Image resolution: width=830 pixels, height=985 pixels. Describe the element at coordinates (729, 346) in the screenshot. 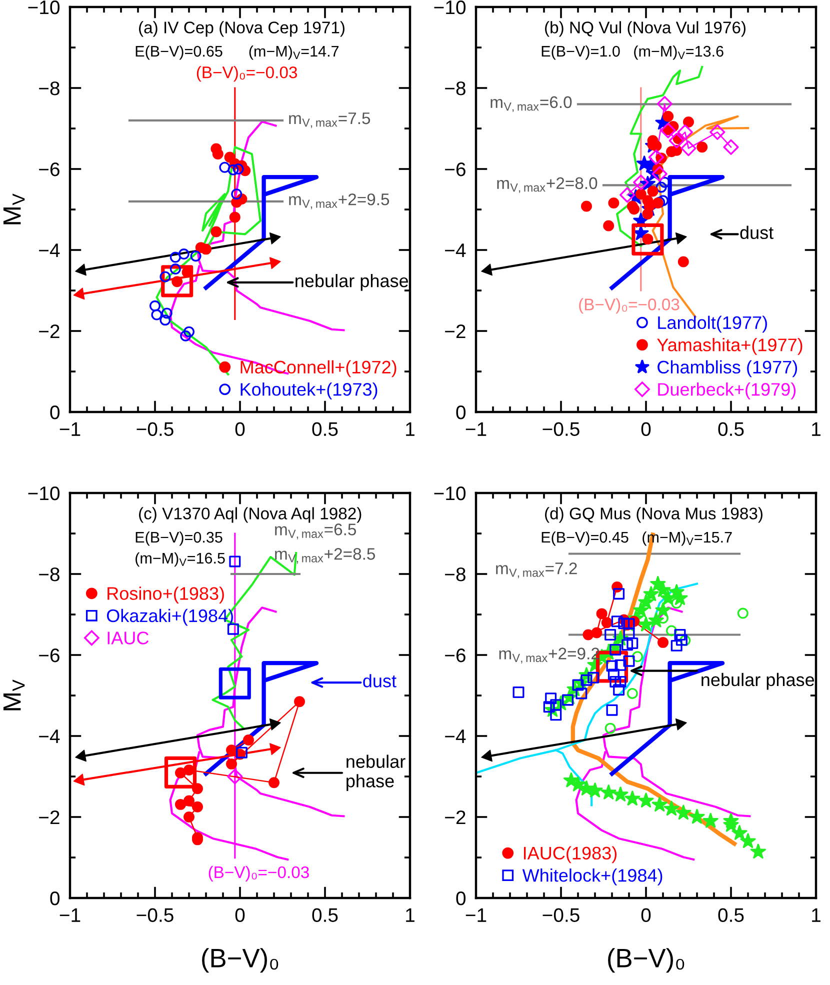

I see `legend-label: Yamashita+(1977)` at that location.